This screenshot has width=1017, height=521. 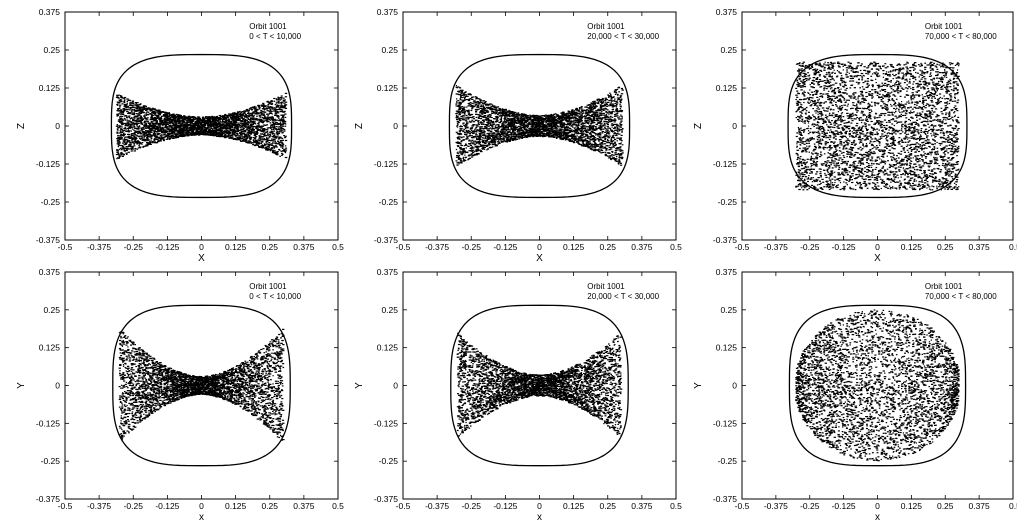 What do you see at coordinates (607, 247) in the screenshot?
I see `x-tick-label: 0.25` at bounding box center [607, 247].